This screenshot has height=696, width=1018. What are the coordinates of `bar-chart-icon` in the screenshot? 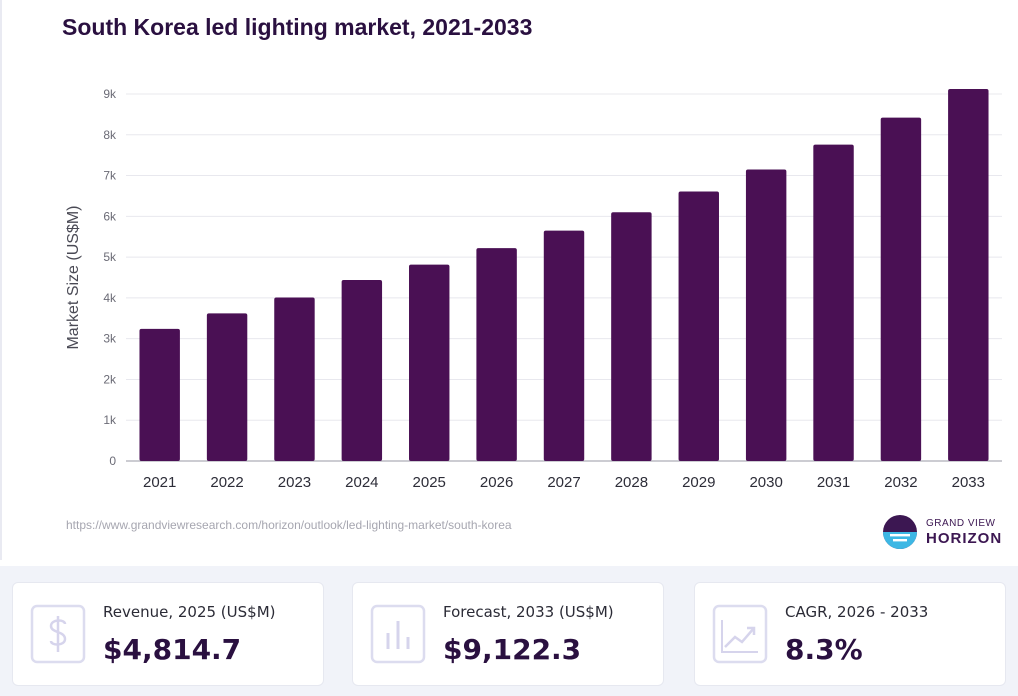 It's located at (398, 634).